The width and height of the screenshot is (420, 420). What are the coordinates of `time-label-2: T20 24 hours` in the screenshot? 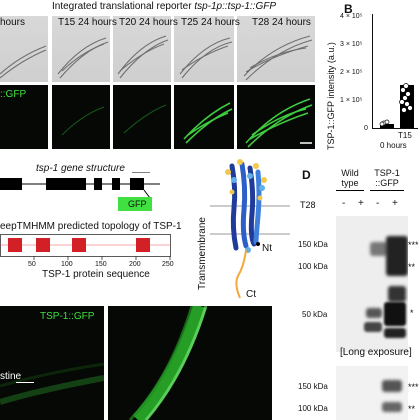 It's located at (148, 22).